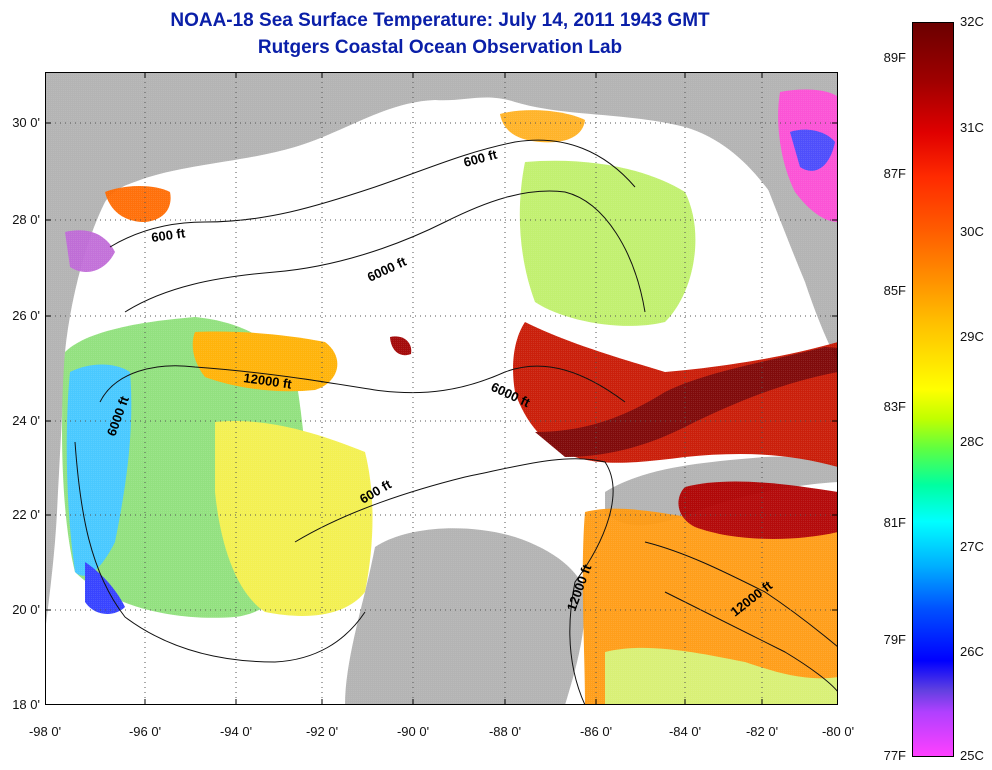 This screenshot has width=992, height=770. I want to click on colorbar-label-f: 81F, so click(894, 522).